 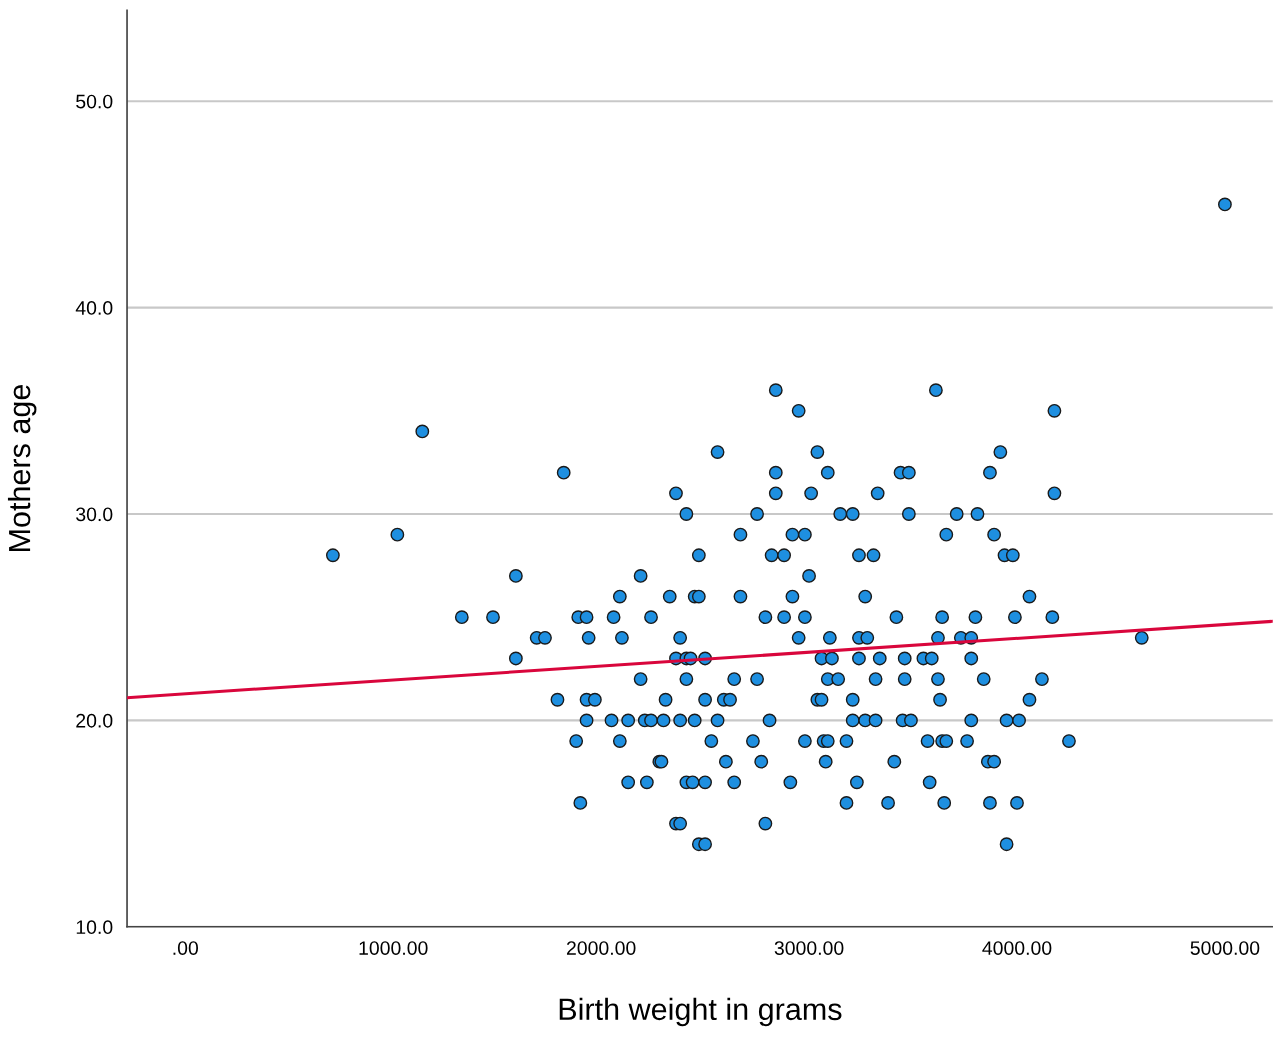 I want to click on x-tick-label: .00, so click(x=186, y=948).